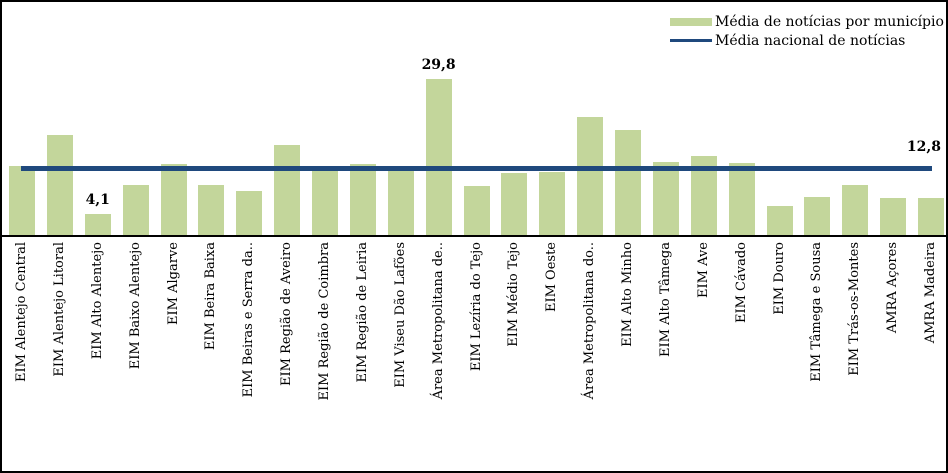  What do you see at coordinates (97, 301) in the screenshot?
I see `x-label-3: EIM Alto Alentejo` at bounding box center [97, 301].